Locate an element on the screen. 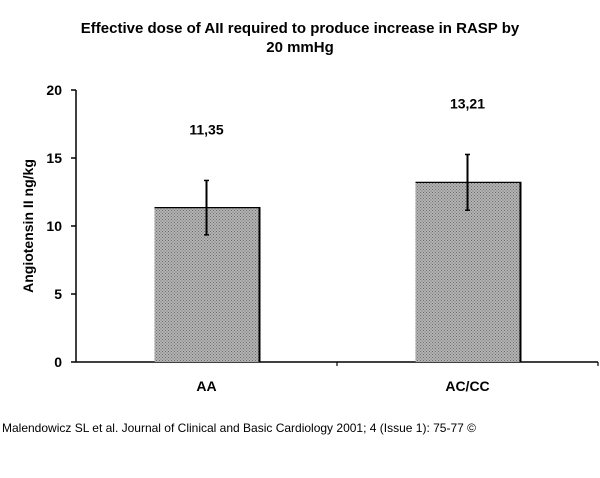 The width and height of the screenshot is (600, 478). y-tick-label-1: 5 is located at coordinates (58, 294).